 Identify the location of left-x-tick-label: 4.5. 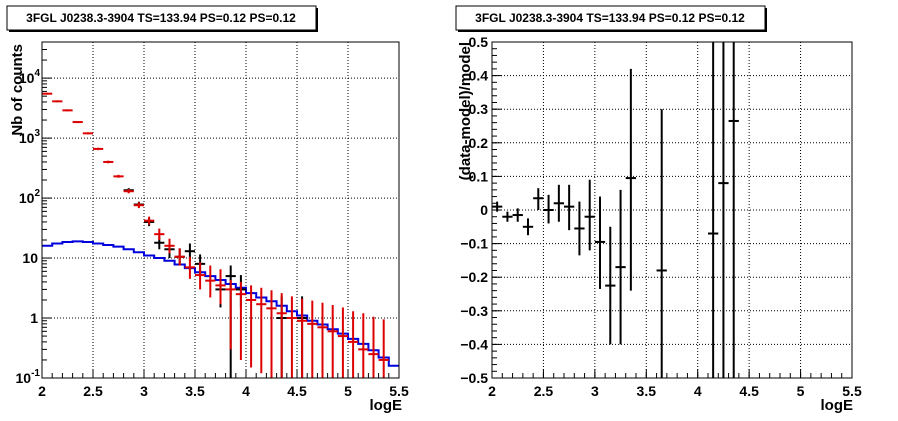
(297, 391).